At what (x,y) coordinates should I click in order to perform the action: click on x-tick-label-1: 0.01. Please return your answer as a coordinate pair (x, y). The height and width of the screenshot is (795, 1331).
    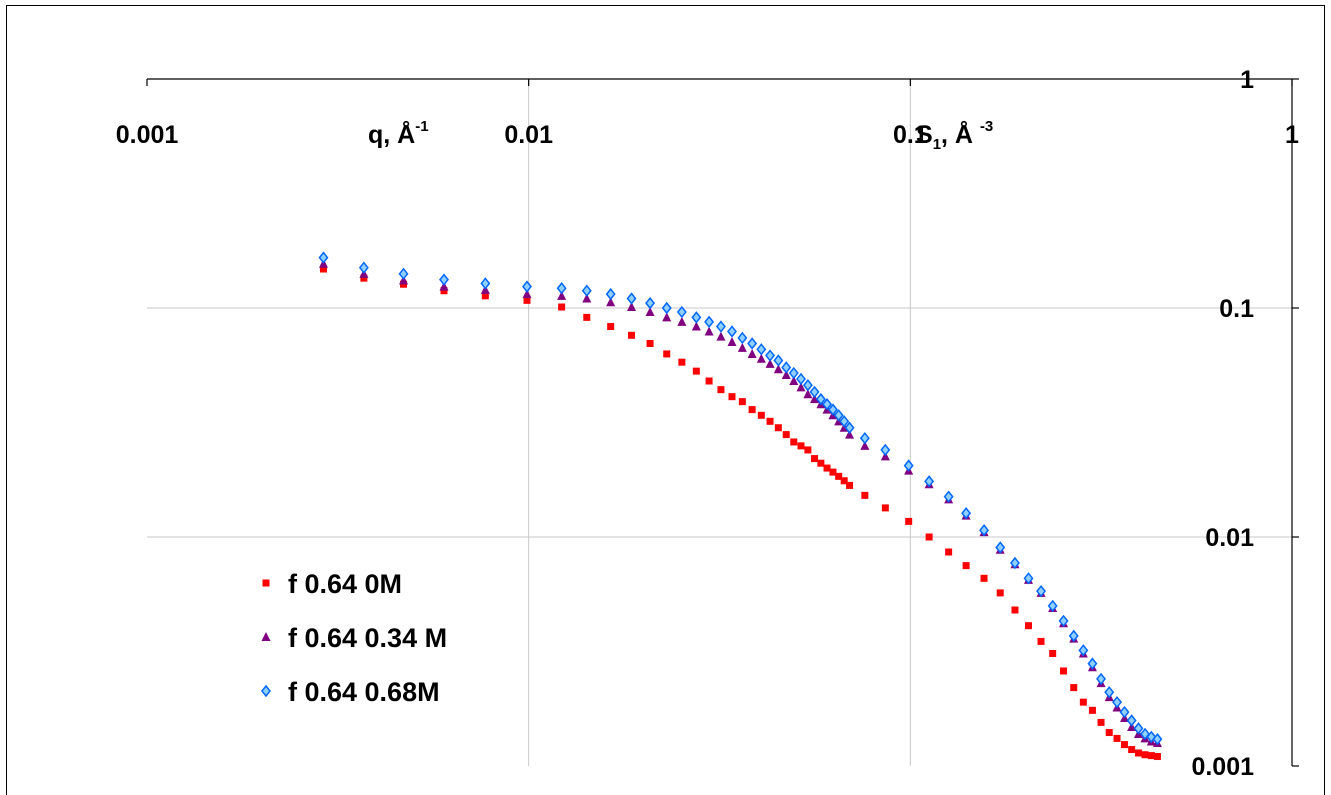
    Looking at the image, I should click on (528, 135).